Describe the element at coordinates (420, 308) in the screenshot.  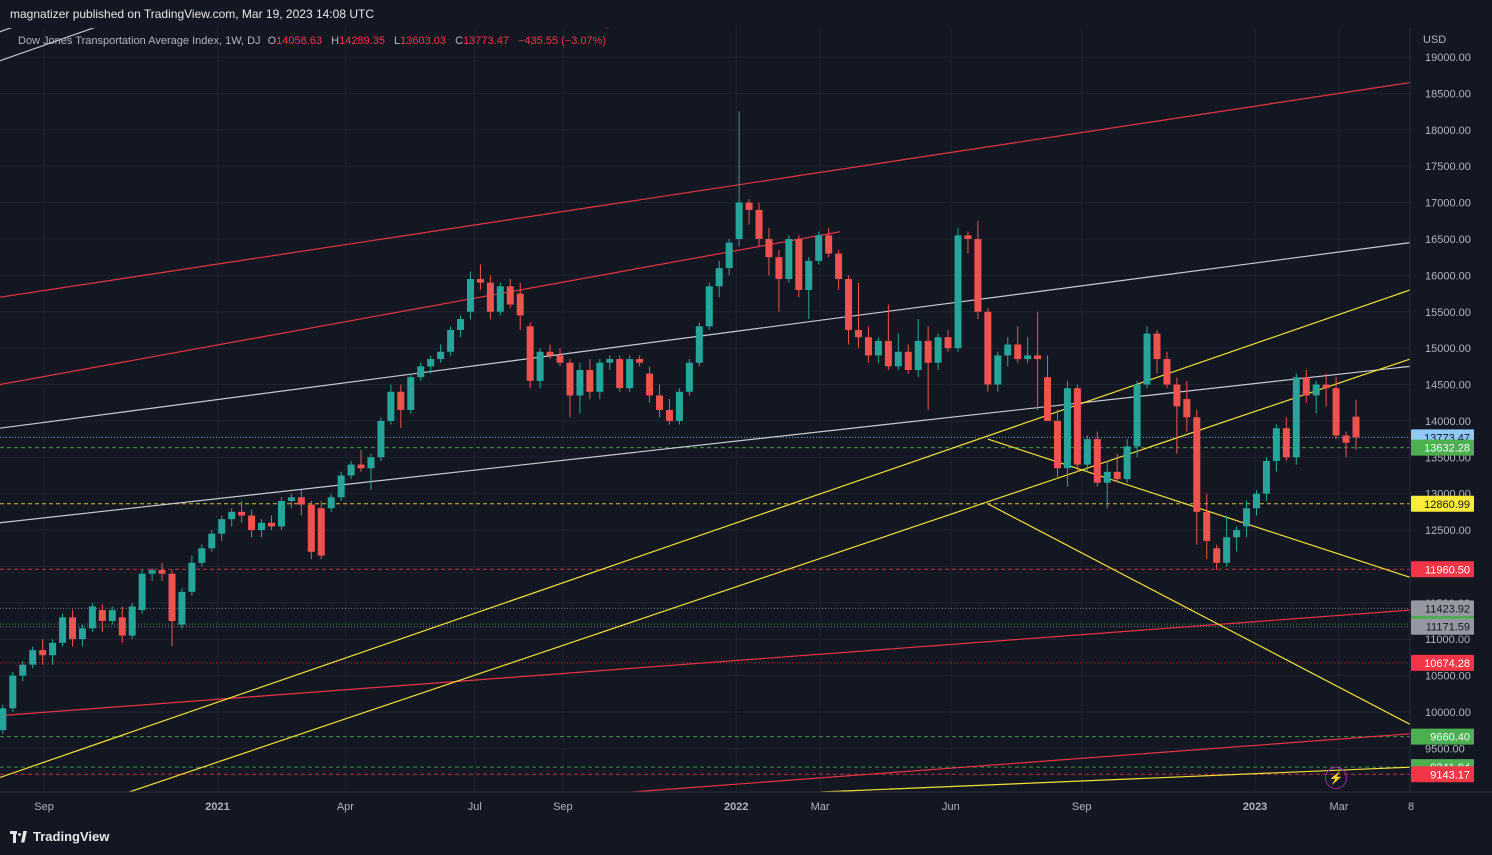
I see `channel-red-mid` at that location.